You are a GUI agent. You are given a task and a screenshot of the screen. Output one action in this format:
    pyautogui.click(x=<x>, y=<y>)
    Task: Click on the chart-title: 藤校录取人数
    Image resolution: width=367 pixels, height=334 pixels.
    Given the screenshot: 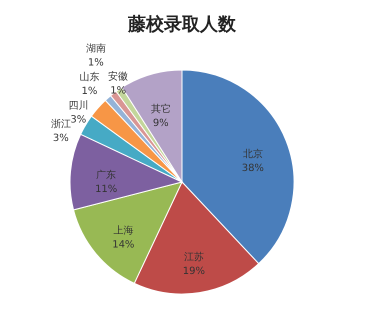 What is the action you would take?
    pyautogui.click(x=182, y=24)
    